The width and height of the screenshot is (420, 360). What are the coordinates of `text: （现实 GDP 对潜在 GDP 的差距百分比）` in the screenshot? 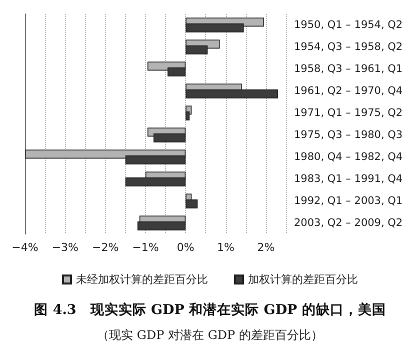 It's located at (210, 335).